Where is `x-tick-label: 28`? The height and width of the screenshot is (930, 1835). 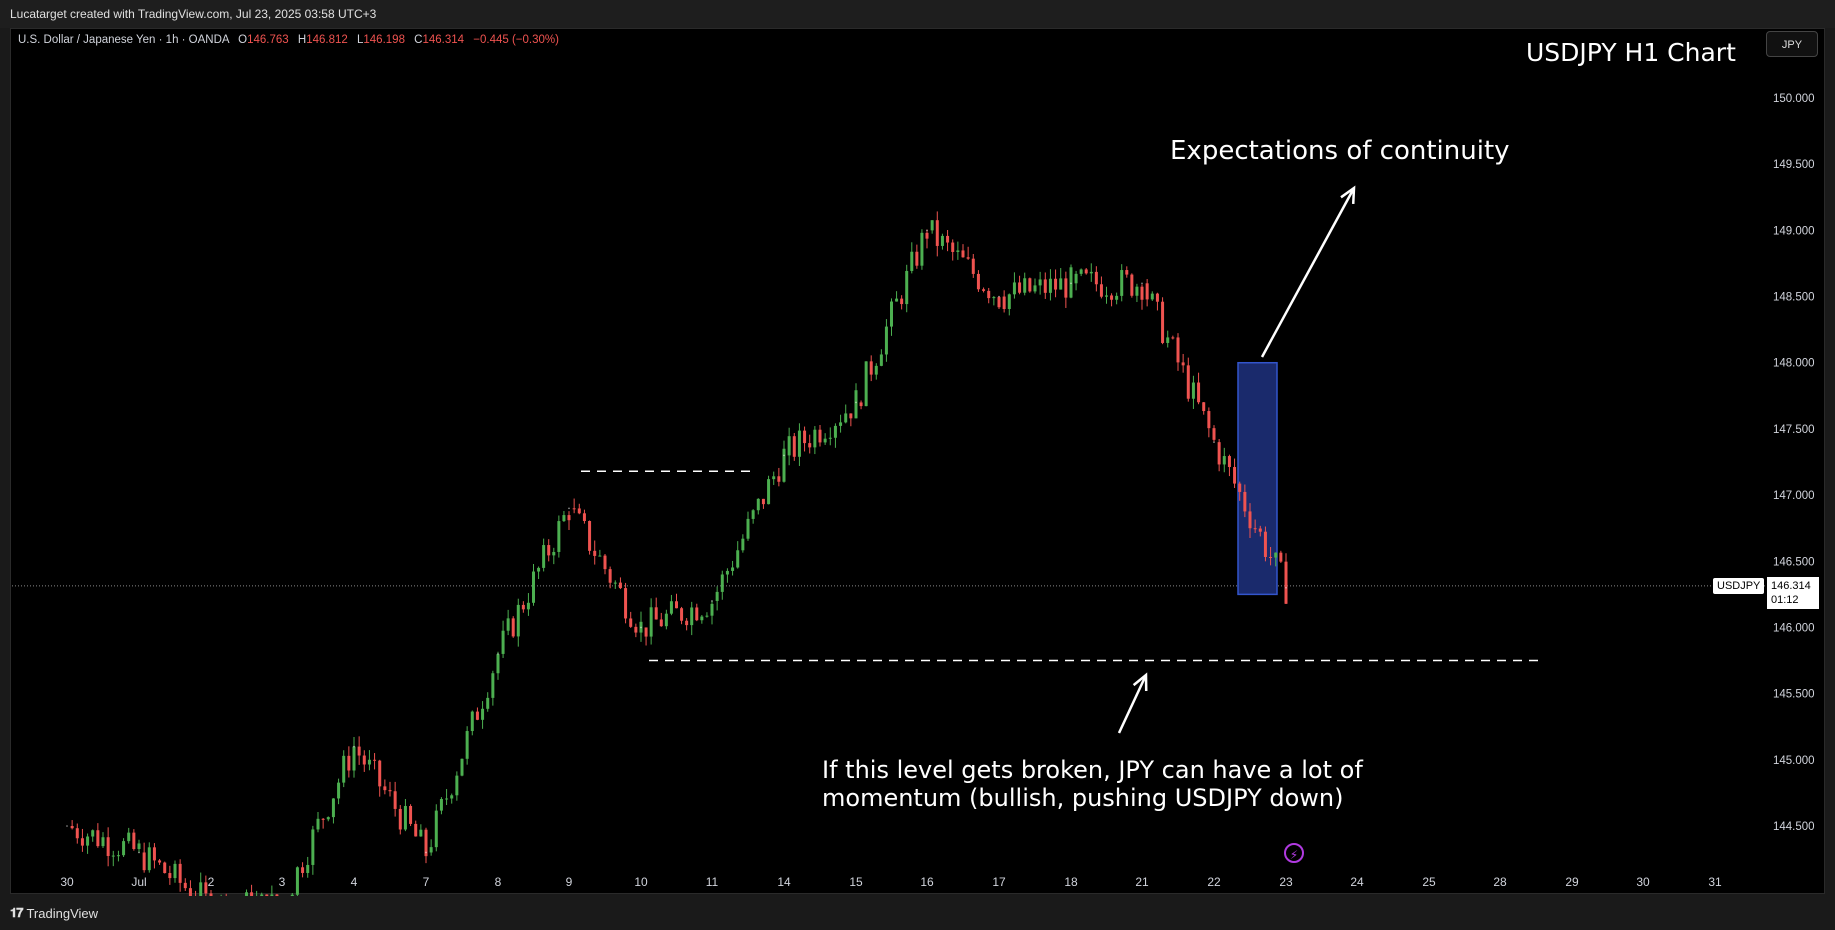 x-tick-label: 28 is located at coordinates (1500, 882).